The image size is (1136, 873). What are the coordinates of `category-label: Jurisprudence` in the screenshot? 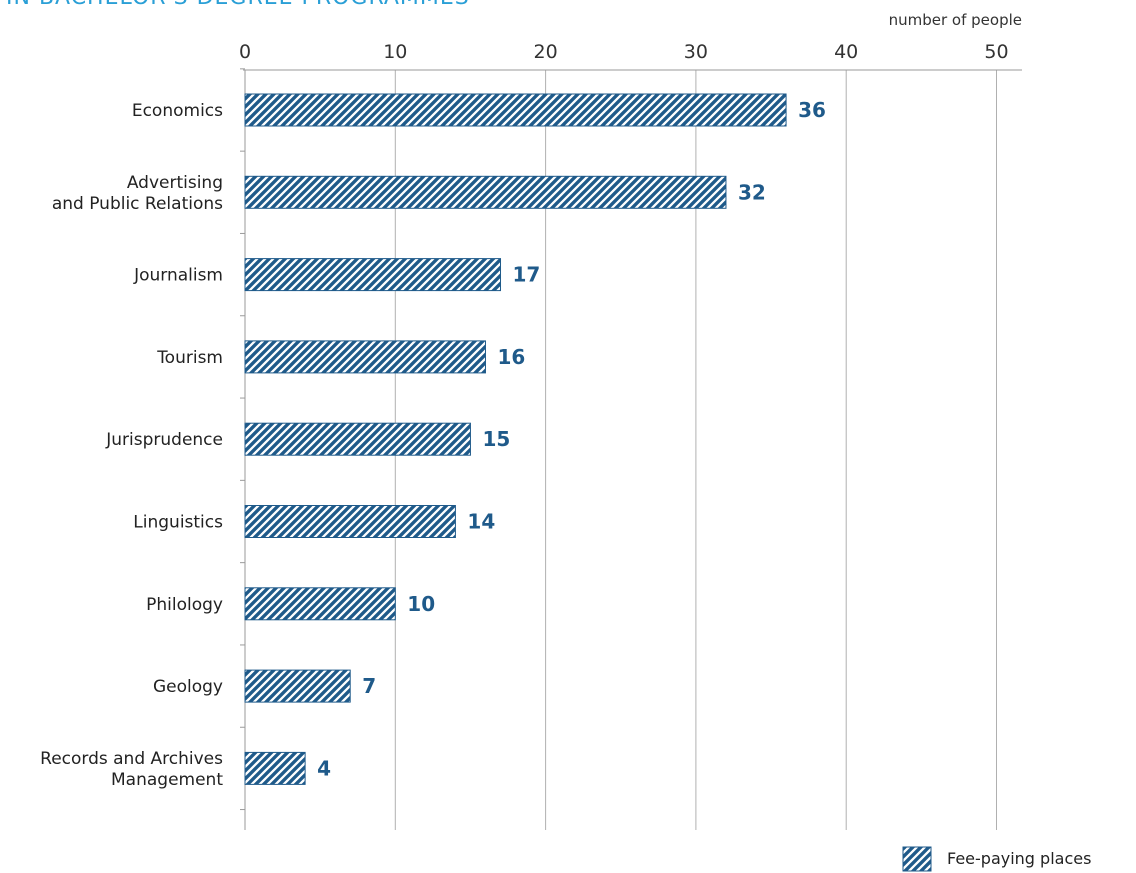 It's located at (164, 440).